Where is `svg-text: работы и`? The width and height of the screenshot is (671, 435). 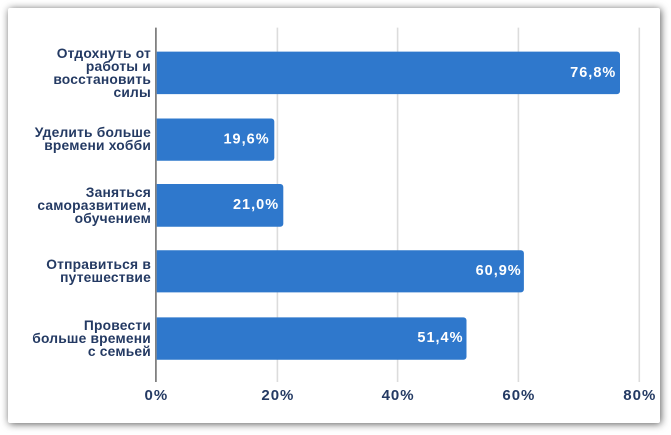 svg-text: работы и is located at coordinates (118, 66).